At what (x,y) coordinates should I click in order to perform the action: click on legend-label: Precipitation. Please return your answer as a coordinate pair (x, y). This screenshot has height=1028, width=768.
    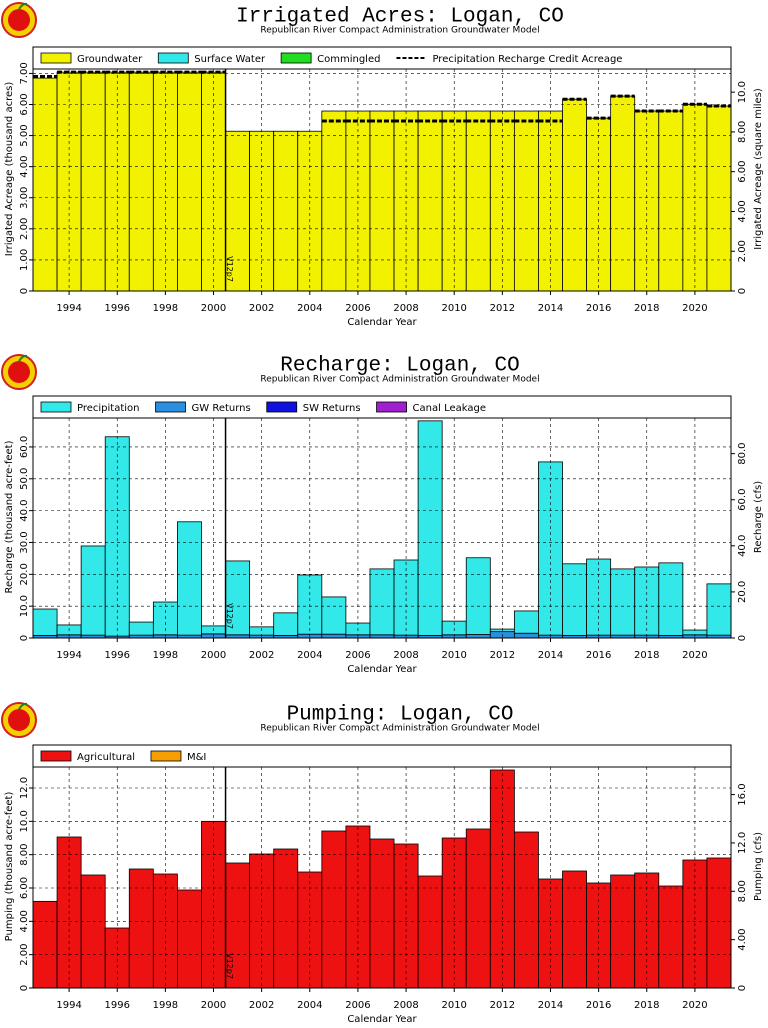
    Looking at the image, I should click on (108, 408).